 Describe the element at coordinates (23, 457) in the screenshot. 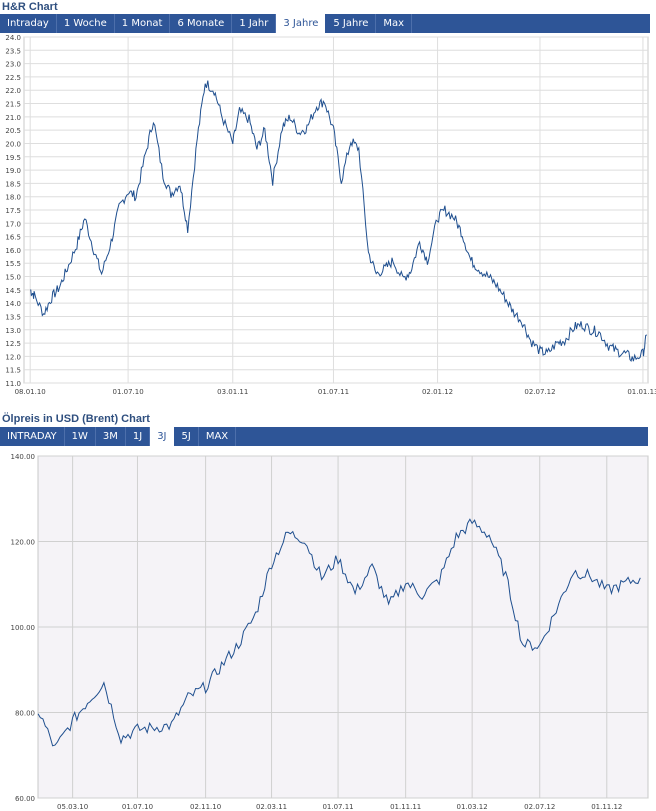

I see `y-tick-label: 140.00` at that location.